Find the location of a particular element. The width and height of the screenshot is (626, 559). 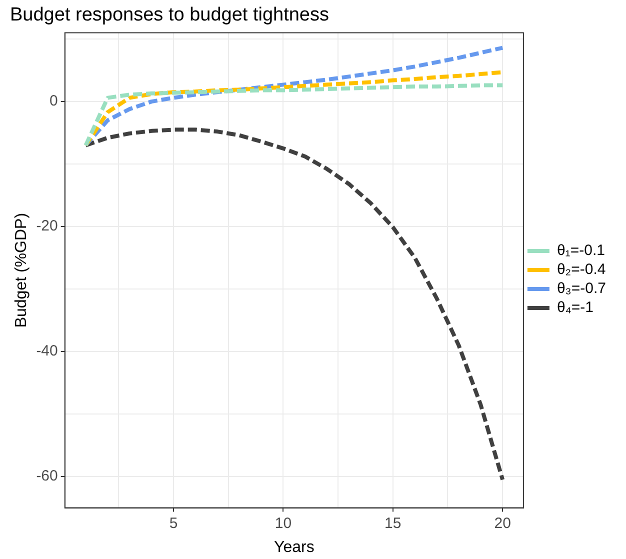

y-tick-label: 0 is located at coordinates (54, 101).